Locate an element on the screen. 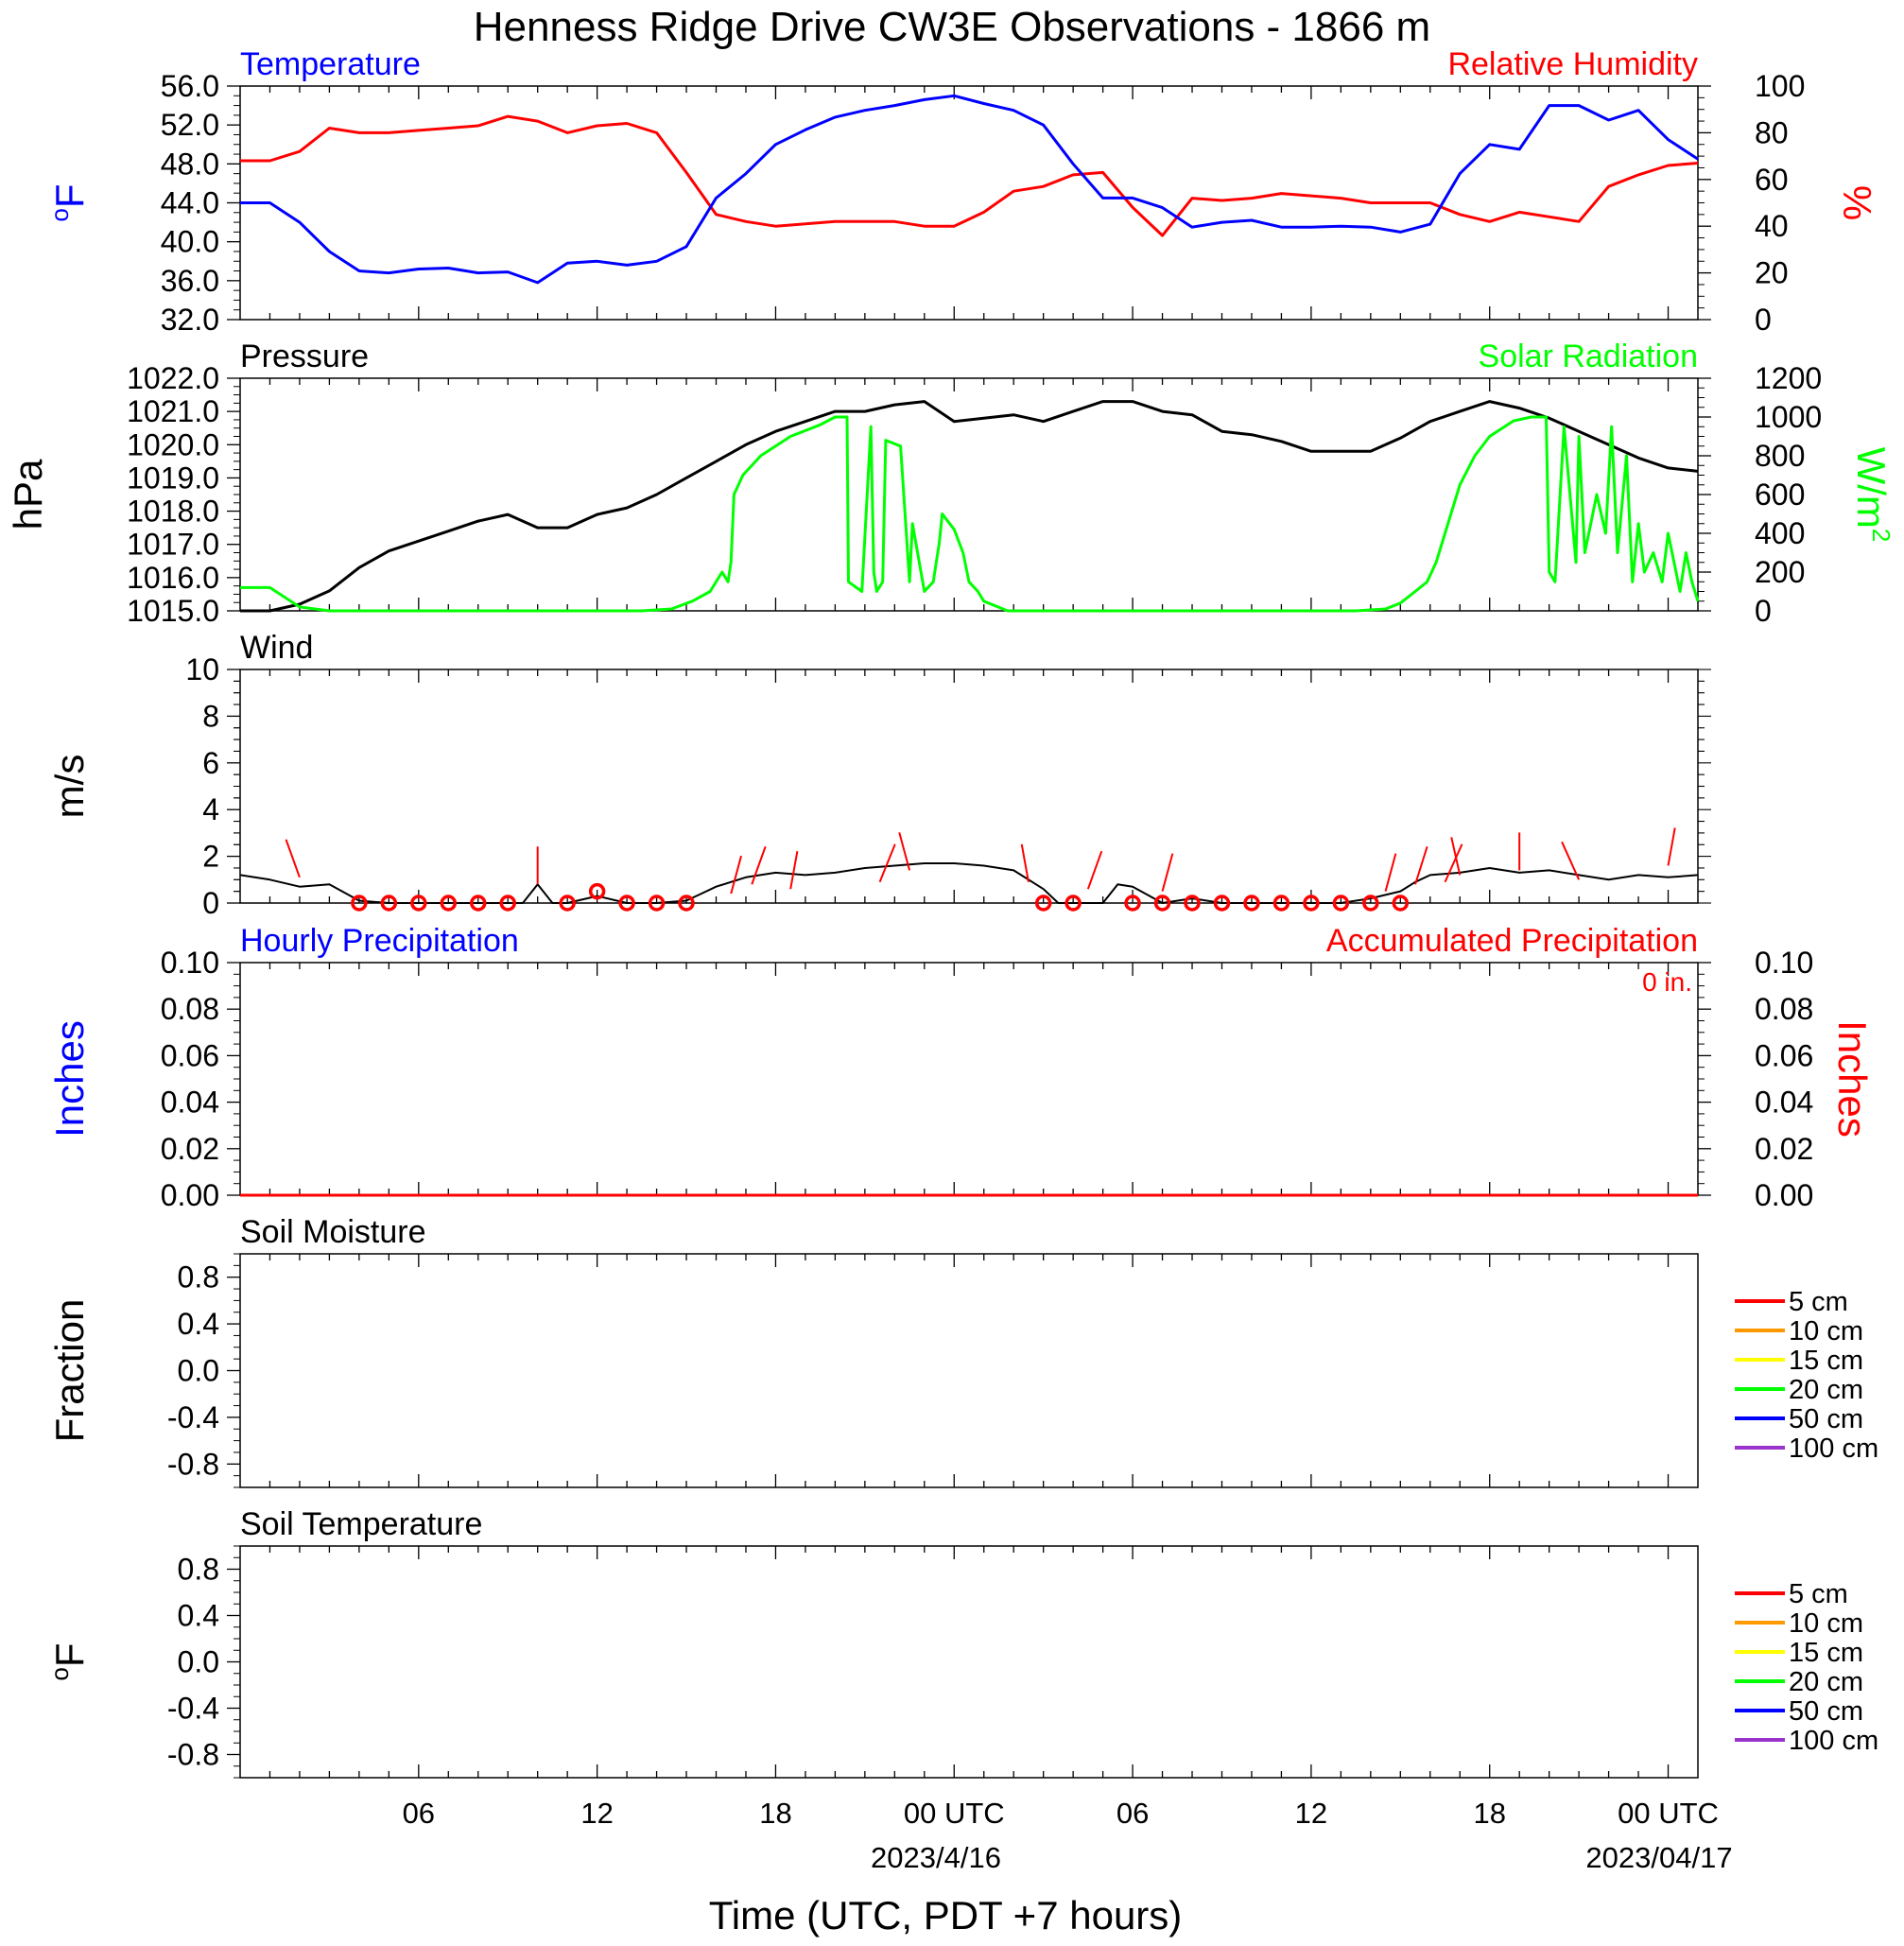 The width and height of the screenshot is (1904, 1946). y-tick-label-left: 8 is located at coordinates (211, 716).